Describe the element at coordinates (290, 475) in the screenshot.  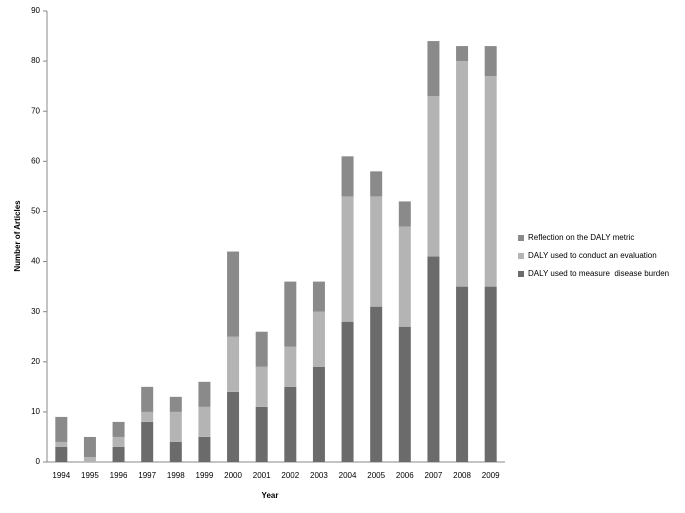
I see `x-tick-label: 2002` at that location.